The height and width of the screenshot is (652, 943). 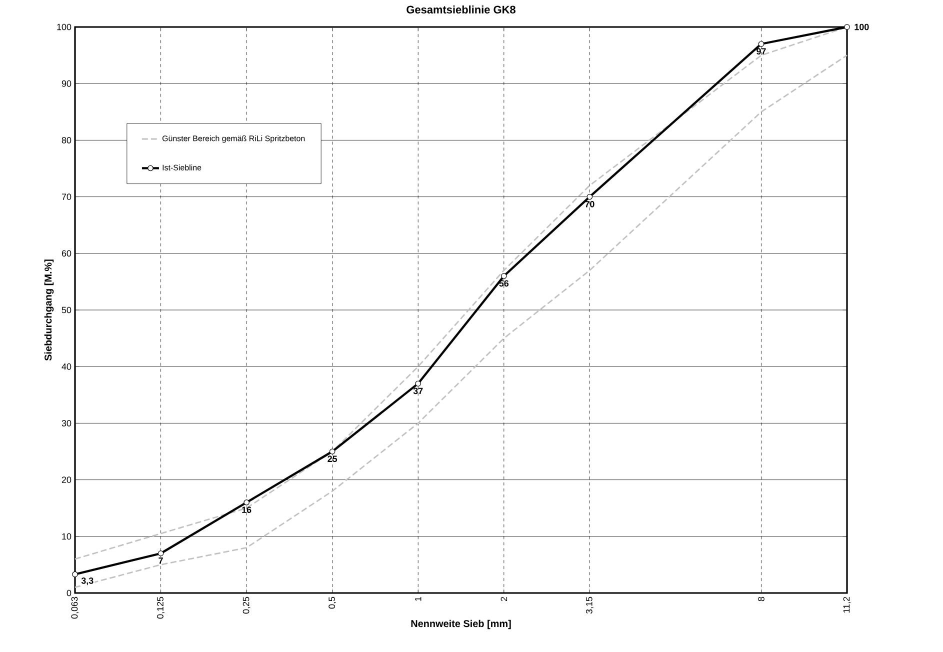 What do you see at coordinates (160, 561) in the screenshot?
I see `data-label: 7` at bounding box center [160, 561].